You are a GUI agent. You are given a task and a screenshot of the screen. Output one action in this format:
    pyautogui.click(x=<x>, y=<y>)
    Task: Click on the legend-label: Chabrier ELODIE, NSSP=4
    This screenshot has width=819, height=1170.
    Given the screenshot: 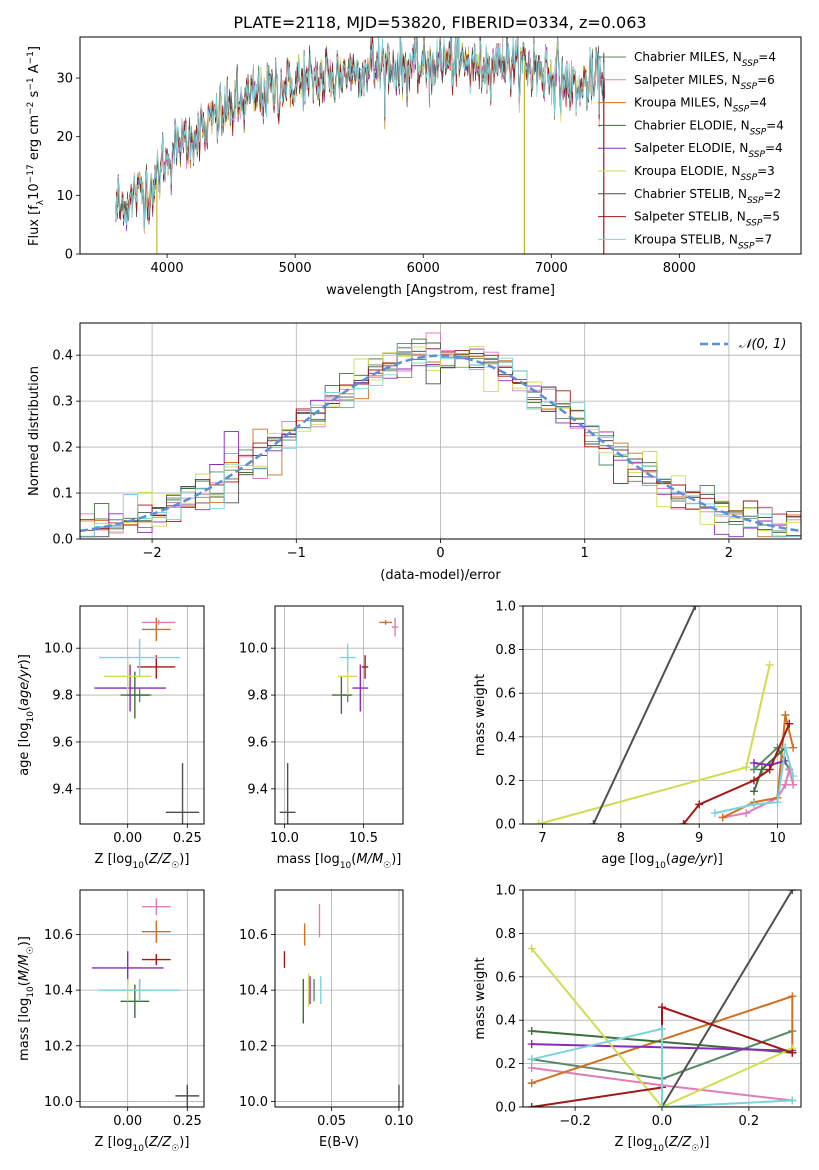 What is the action you would take?
    pyautogui.click(x=709, y=127)
    